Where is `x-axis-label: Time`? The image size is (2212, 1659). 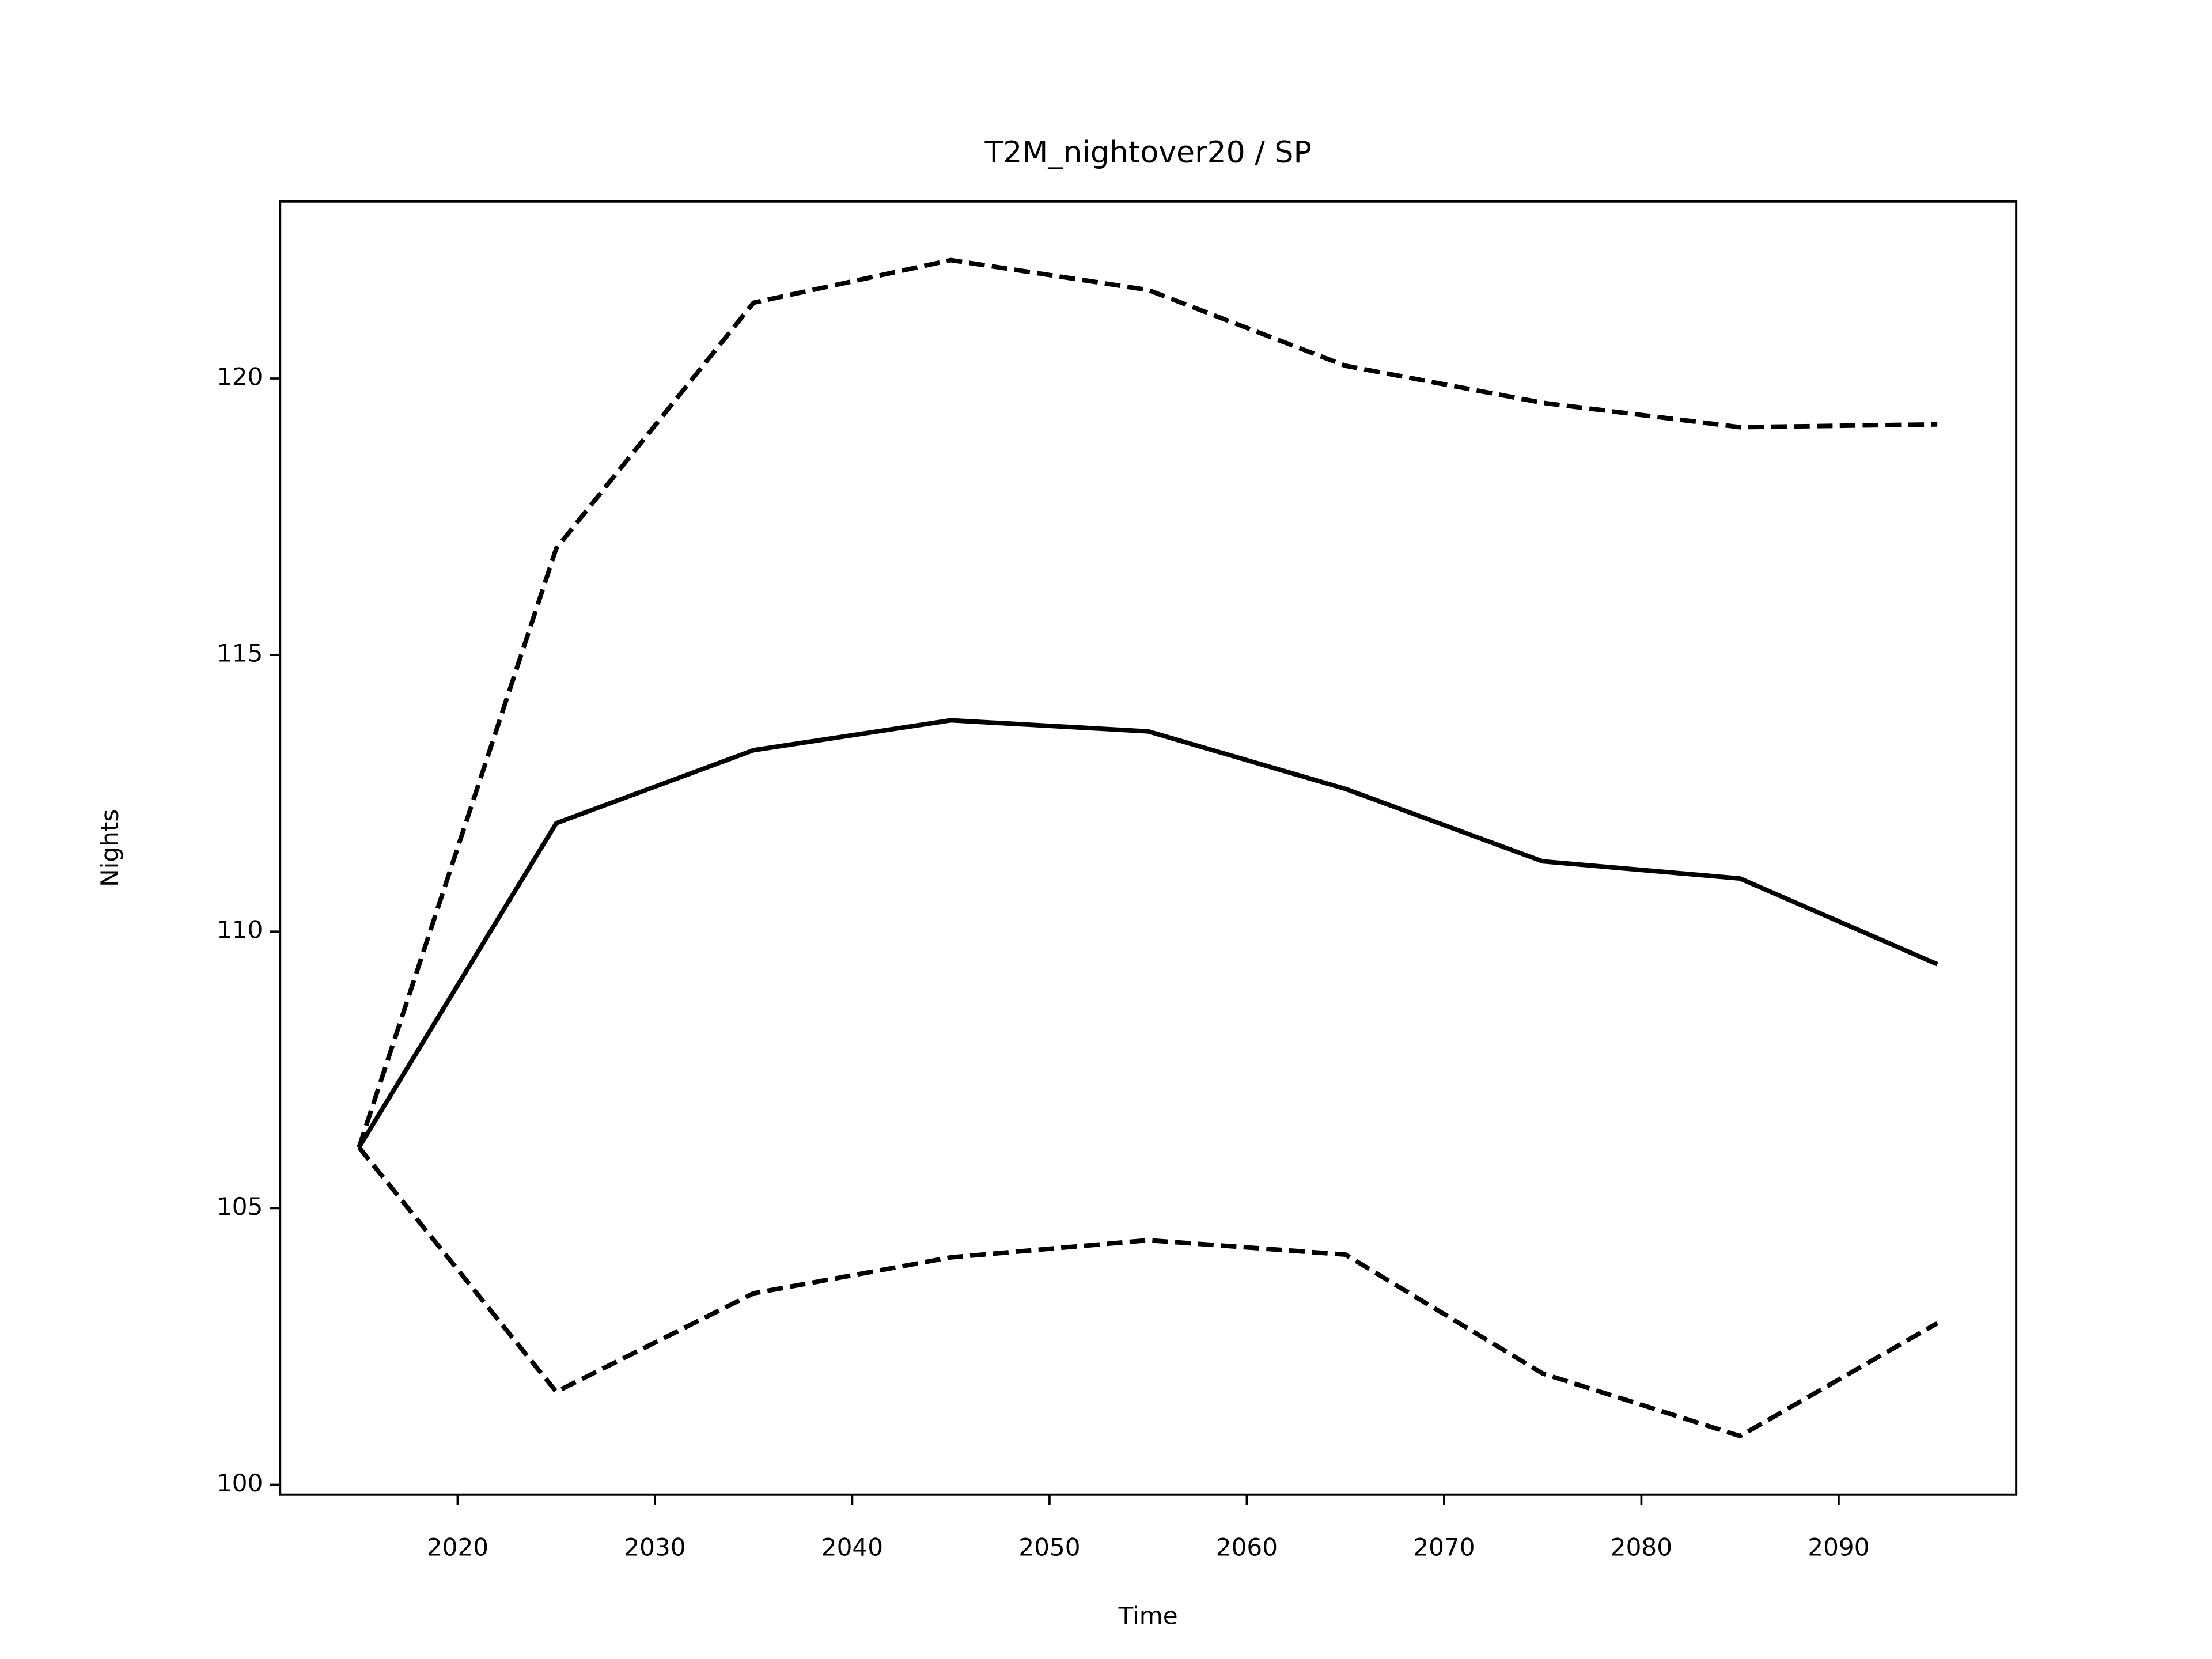
x-axis-label: Time is located at coordinates (1148, 1616).